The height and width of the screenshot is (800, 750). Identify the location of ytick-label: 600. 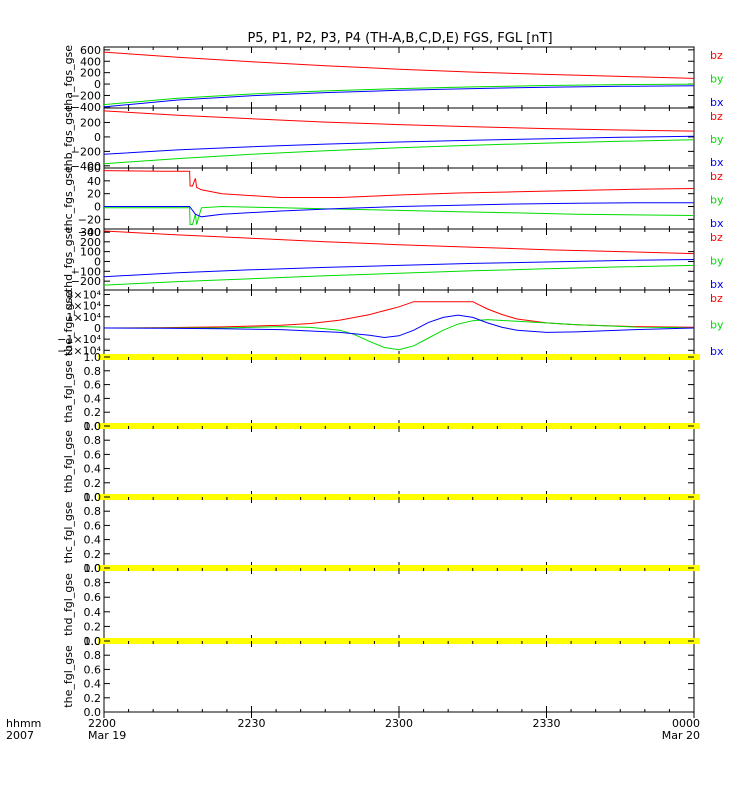
(90, 50).